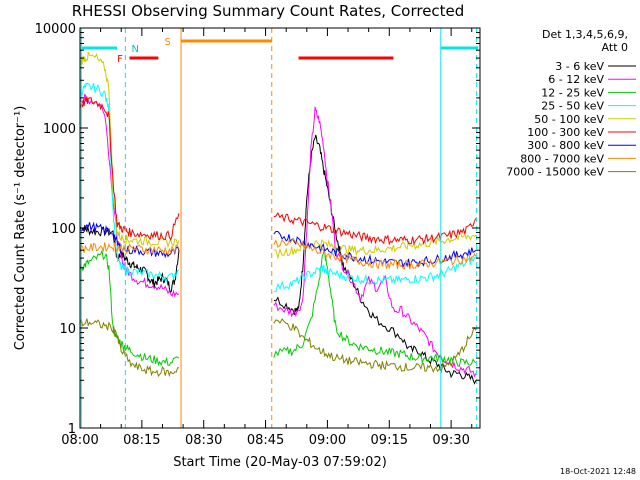  Describe the element at coordinates (203, 440) in the screenshot. I see `x-tick-label: 08:30` at that location.